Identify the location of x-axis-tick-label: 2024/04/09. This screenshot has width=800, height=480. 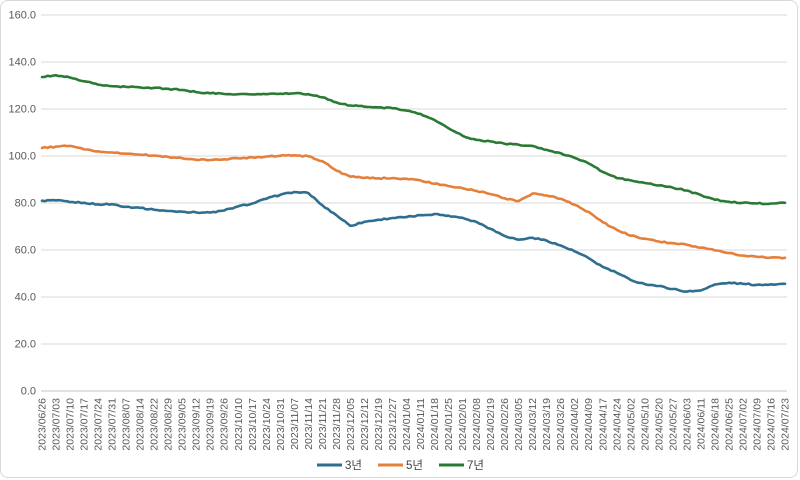
(589, 424).